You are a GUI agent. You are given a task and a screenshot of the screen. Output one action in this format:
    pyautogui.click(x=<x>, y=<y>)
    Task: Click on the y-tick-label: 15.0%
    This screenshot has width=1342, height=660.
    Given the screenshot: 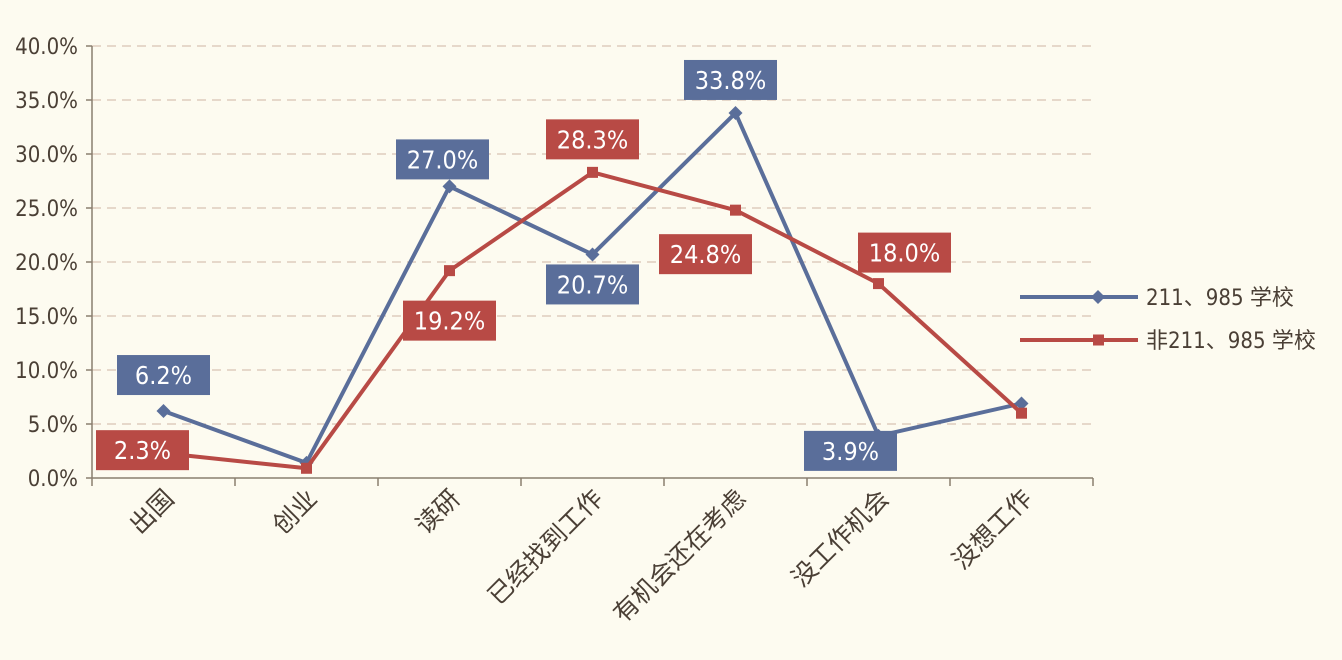 What is the action you would take?
    pyautogui.click(x=46, y=317)
    